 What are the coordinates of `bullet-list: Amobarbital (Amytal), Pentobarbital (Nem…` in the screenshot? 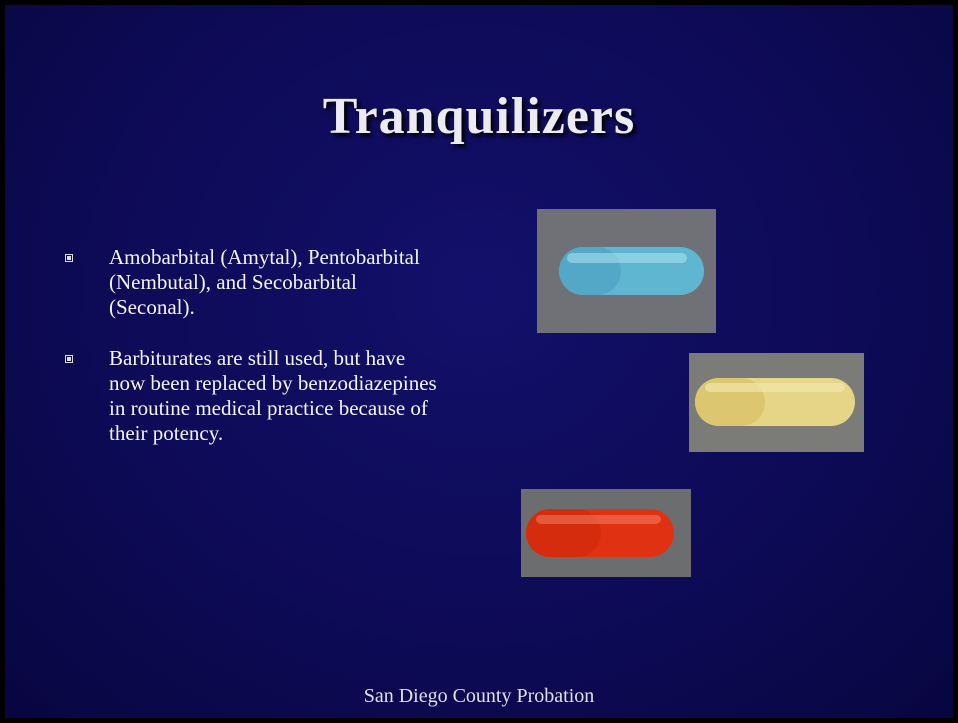 It's located at (255, 358).